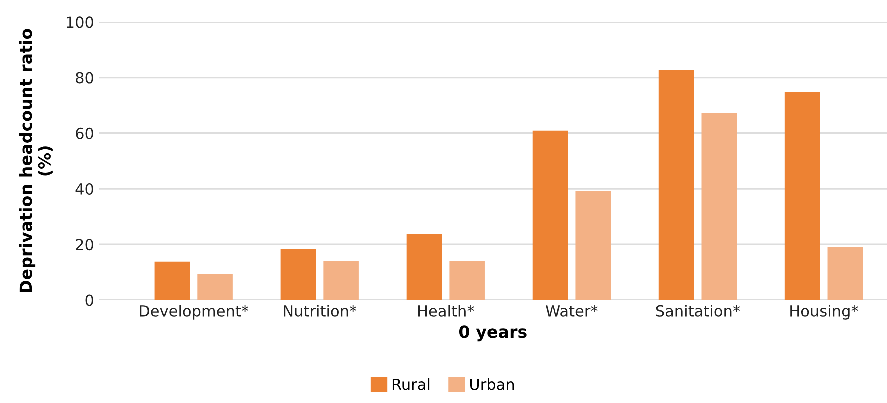 This screenshot has height=403, width=887. Describe the element at coordinates (824, 312) in the screenshot. I see `x-tick-label: Housing*` at that location.